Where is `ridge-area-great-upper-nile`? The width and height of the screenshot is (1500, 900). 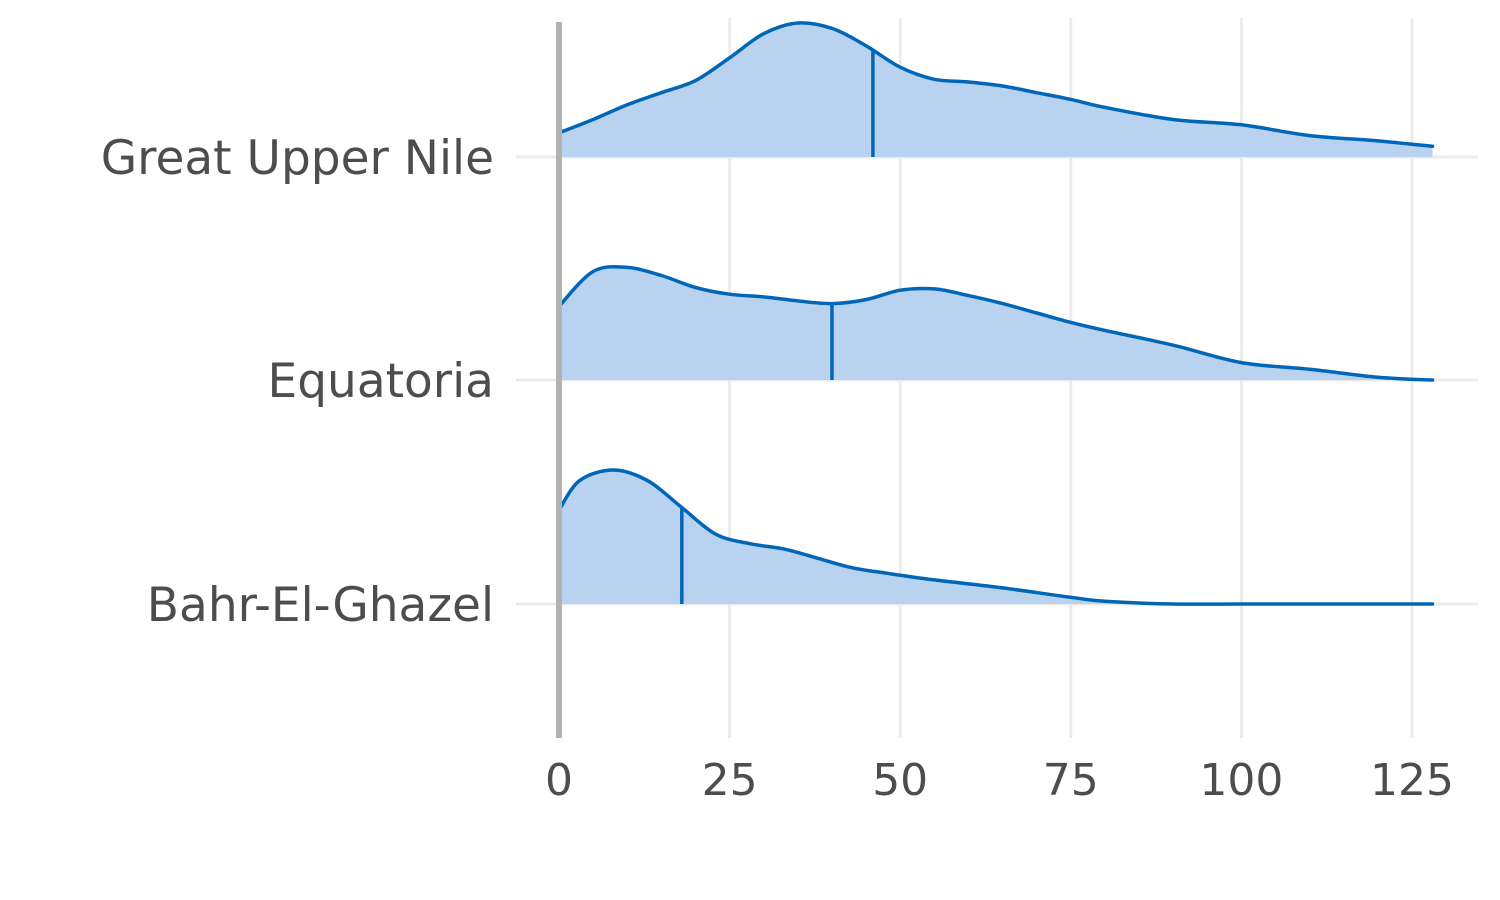
ridge-area-great-upper-nile is located at coordinates (996, 89).